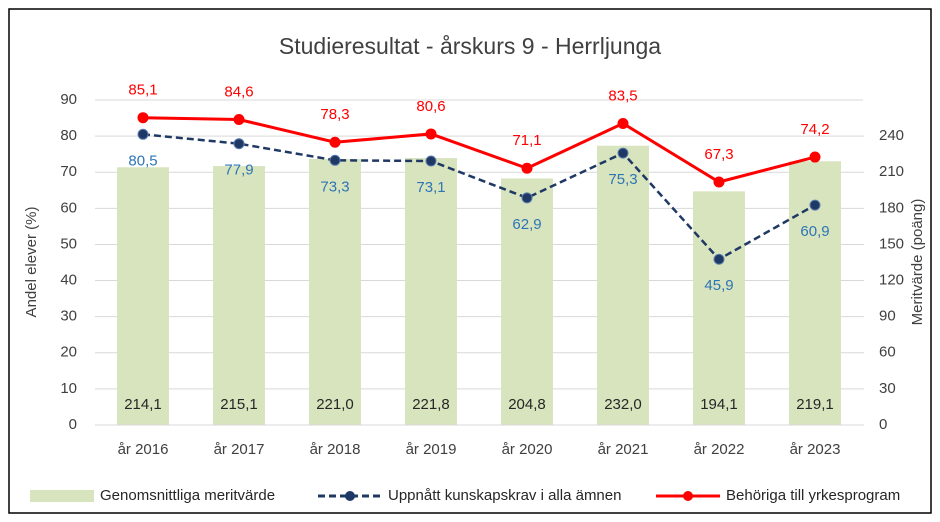  Describe the element at coordinates (504, 495) in the screenshot. I see `legend-label: Uppnått kunskapskrav i alla ämnen` at that location.